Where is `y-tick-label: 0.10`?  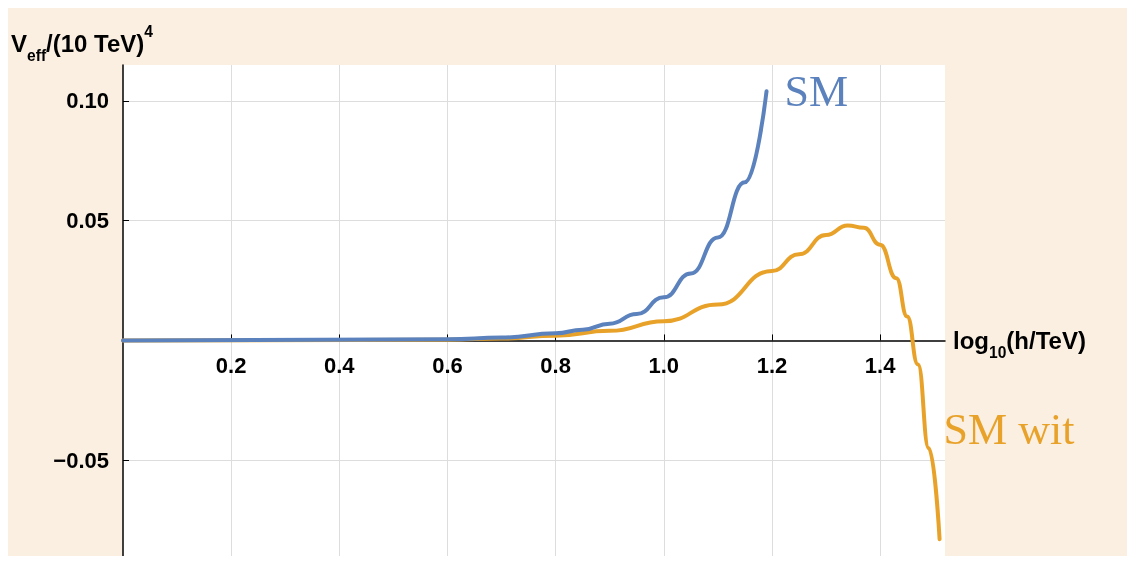 y-tick-label: 0.10 is located at coordinates (87, 101).